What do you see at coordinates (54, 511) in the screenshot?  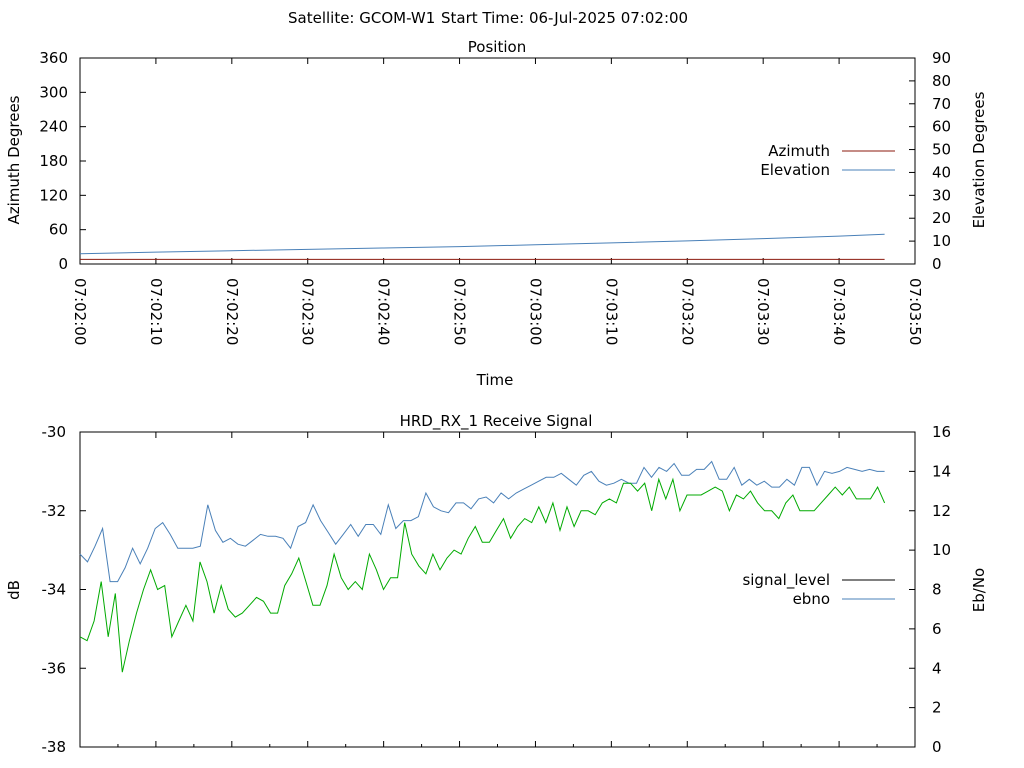 I see `db-tick-label: -32` at bounding box center [54, 511].